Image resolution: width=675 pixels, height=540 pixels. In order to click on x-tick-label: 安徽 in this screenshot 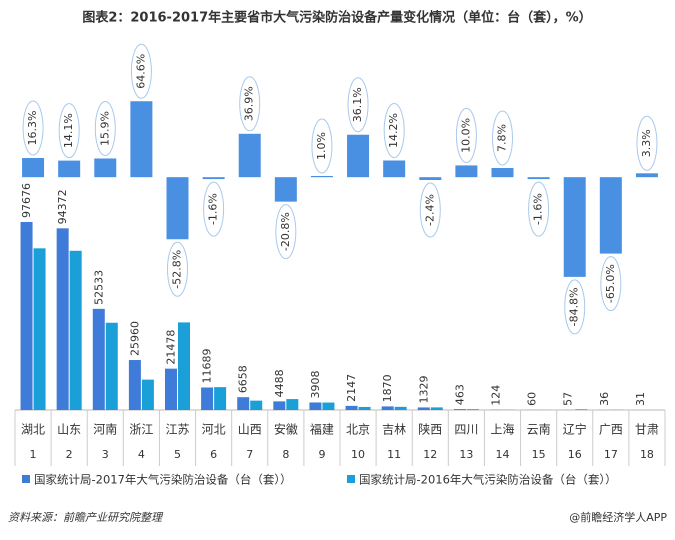, I will do `click(286, 429)`.